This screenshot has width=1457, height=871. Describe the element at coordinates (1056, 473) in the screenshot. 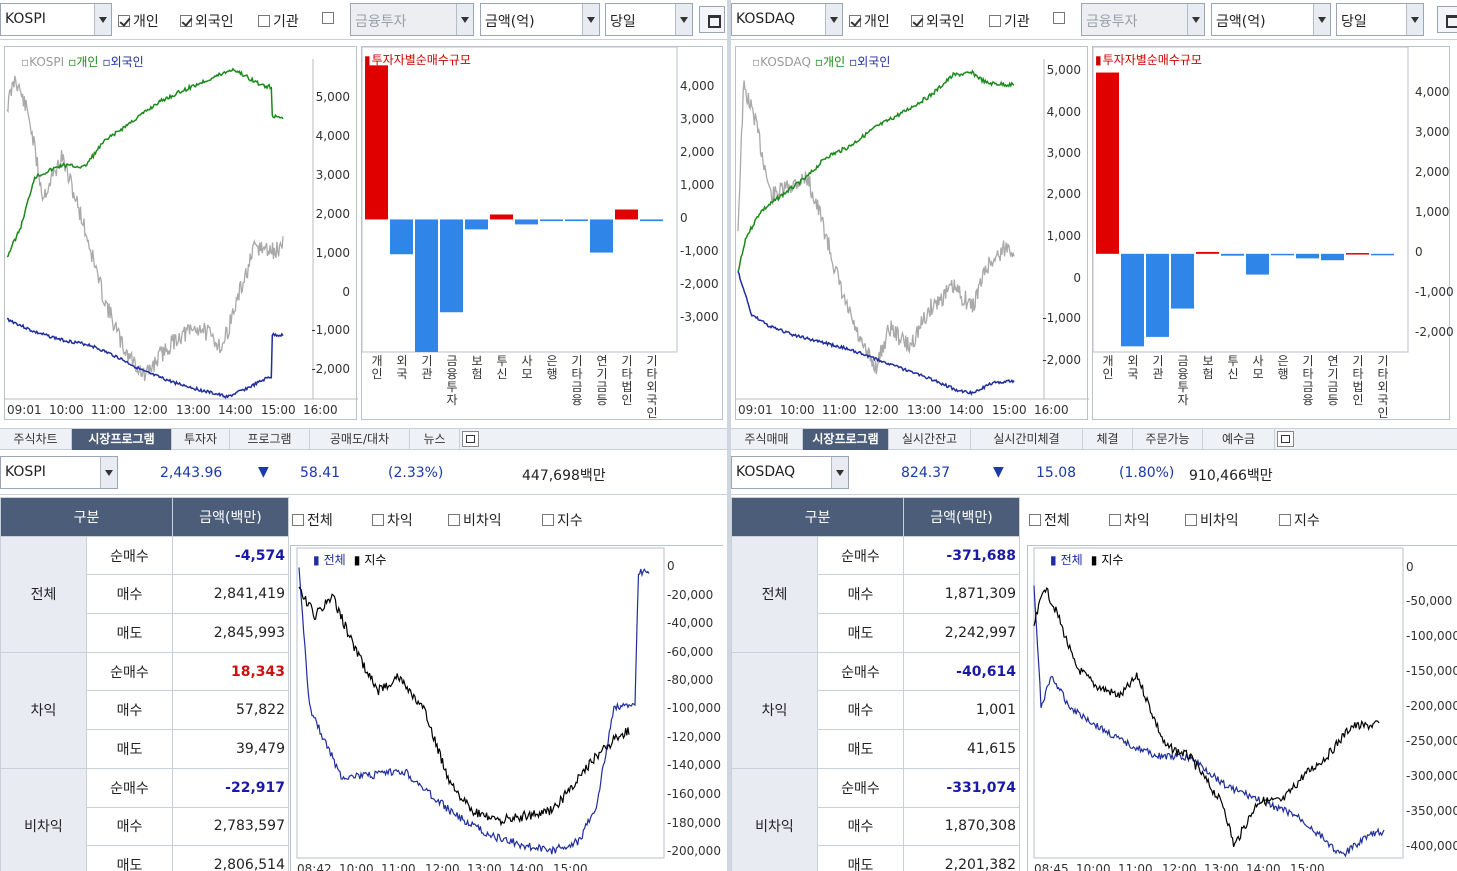

I see `index-change: 15.08` at that location.